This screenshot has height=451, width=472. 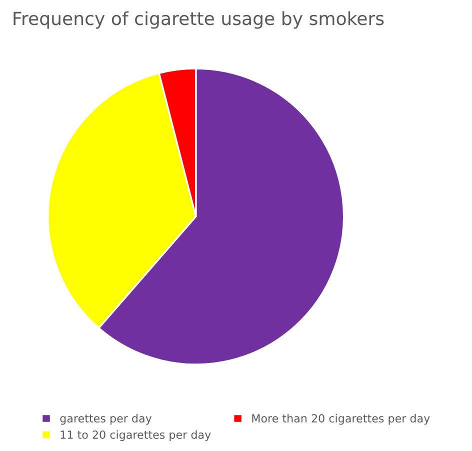 I want to click on legend-label: 11 to 20 cigarettes per day, so click(x=135, y=435).